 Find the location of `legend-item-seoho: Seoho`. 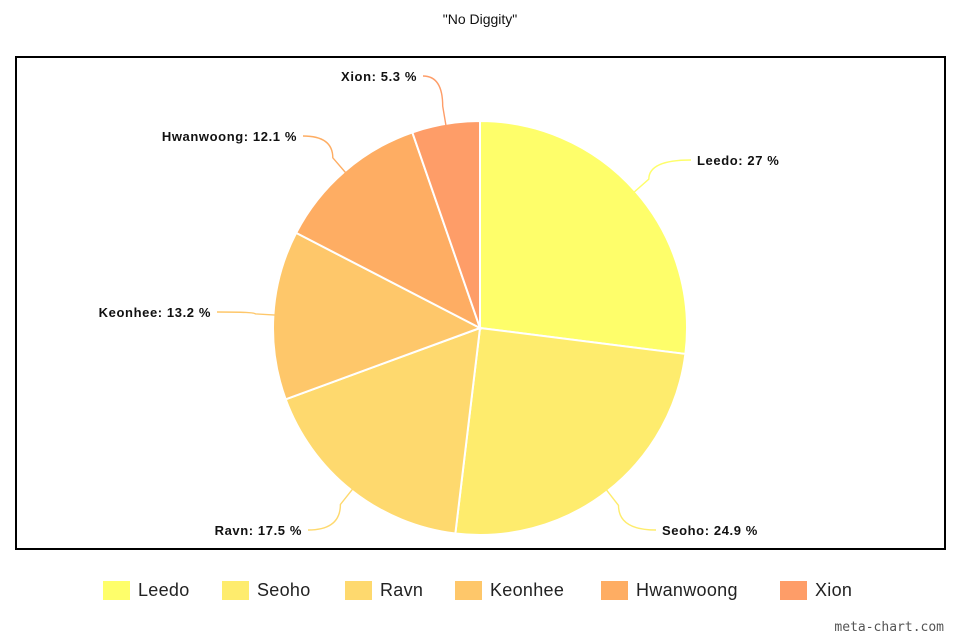

legend-item-seoho: Seoho is located at coordinates (266, 590).